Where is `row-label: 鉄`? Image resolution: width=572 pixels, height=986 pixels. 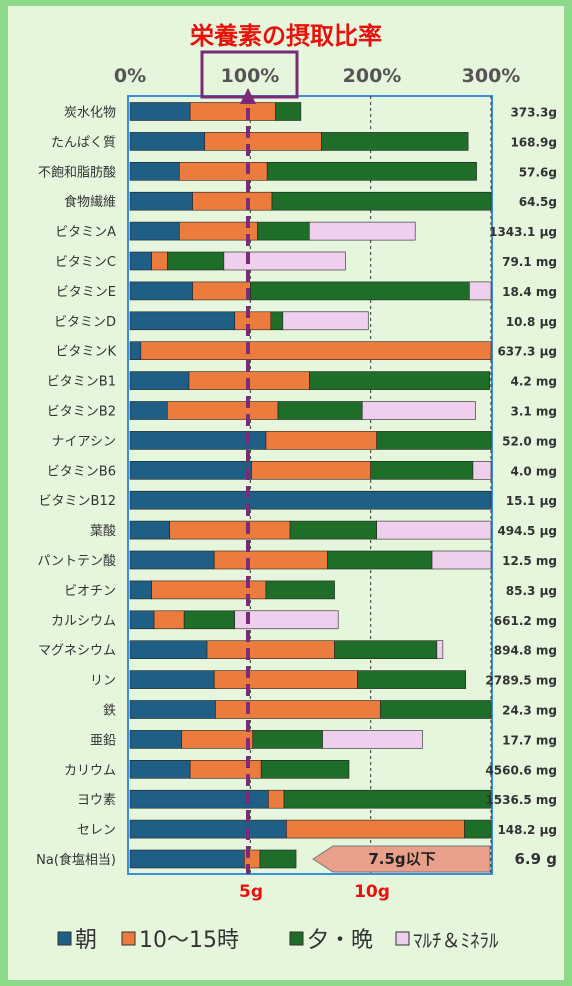
row-label: 鉄 is located at coordinates (109, 711).